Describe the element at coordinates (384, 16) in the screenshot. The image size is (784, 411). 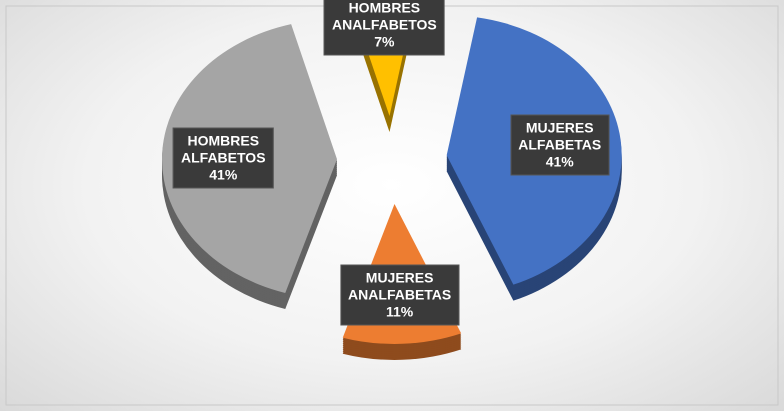
I see `category-label: HOMBRES ANALFABETOS` at that location.